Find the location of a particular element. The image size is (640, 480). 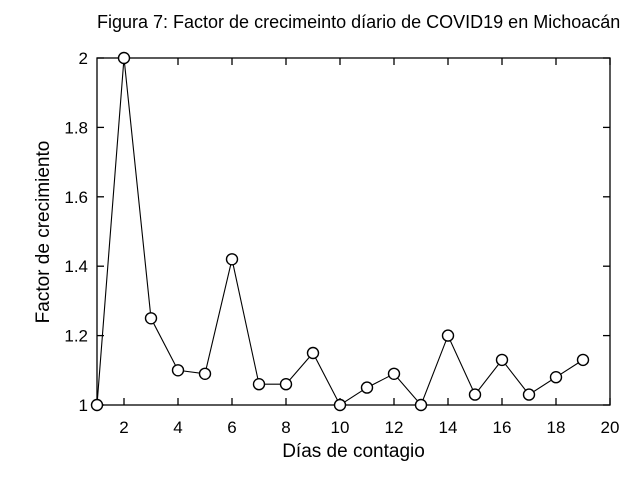

x-tick-label: 12 is located at coordinates (394, 427).